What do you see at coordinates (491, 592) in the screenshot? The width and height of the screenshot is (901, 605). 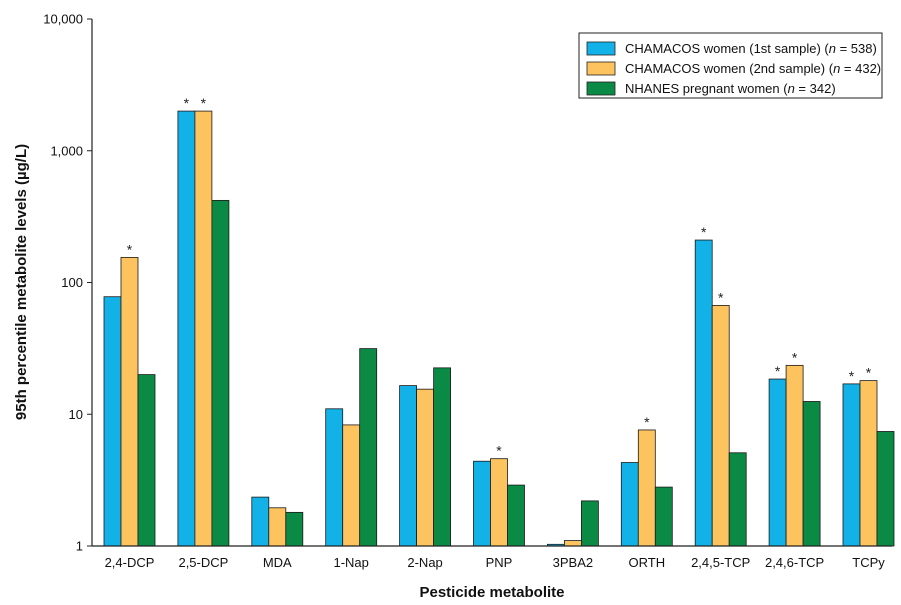 I see `x-axis-title: Pesticide metabolite` at bounding box center [491, 592].